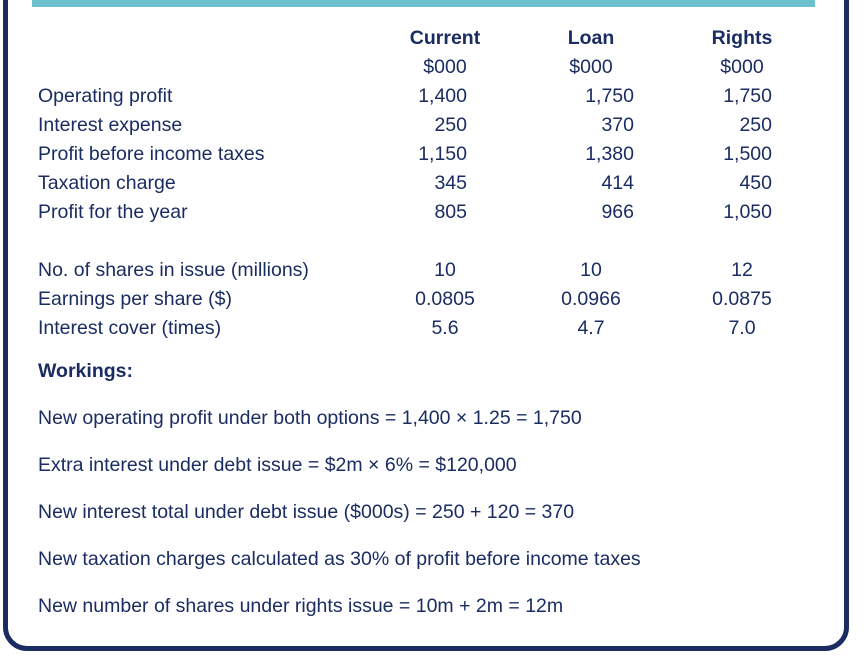  I want to click on header-accent-bar, so click(423, 3).